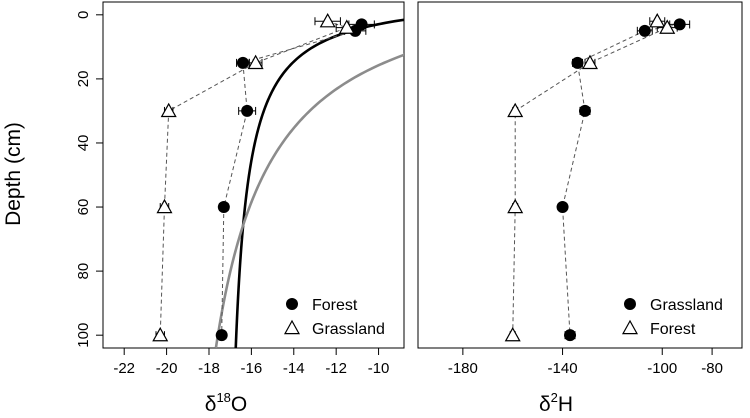 Image resolution: width=750 pixels, height=418 pixels. Describe the element at coordinates (83, 143) in the screenshot. I see `y-tick-label: 40` at that location.